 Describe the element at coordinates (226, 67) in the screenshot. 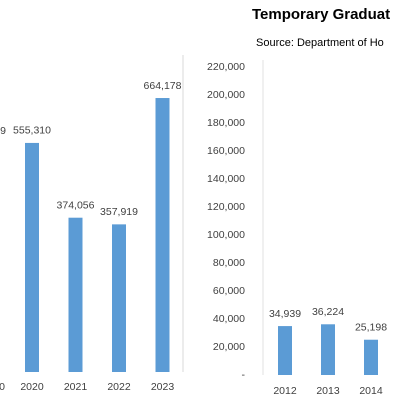

I see `y-tick-label: 220,000` at that location.